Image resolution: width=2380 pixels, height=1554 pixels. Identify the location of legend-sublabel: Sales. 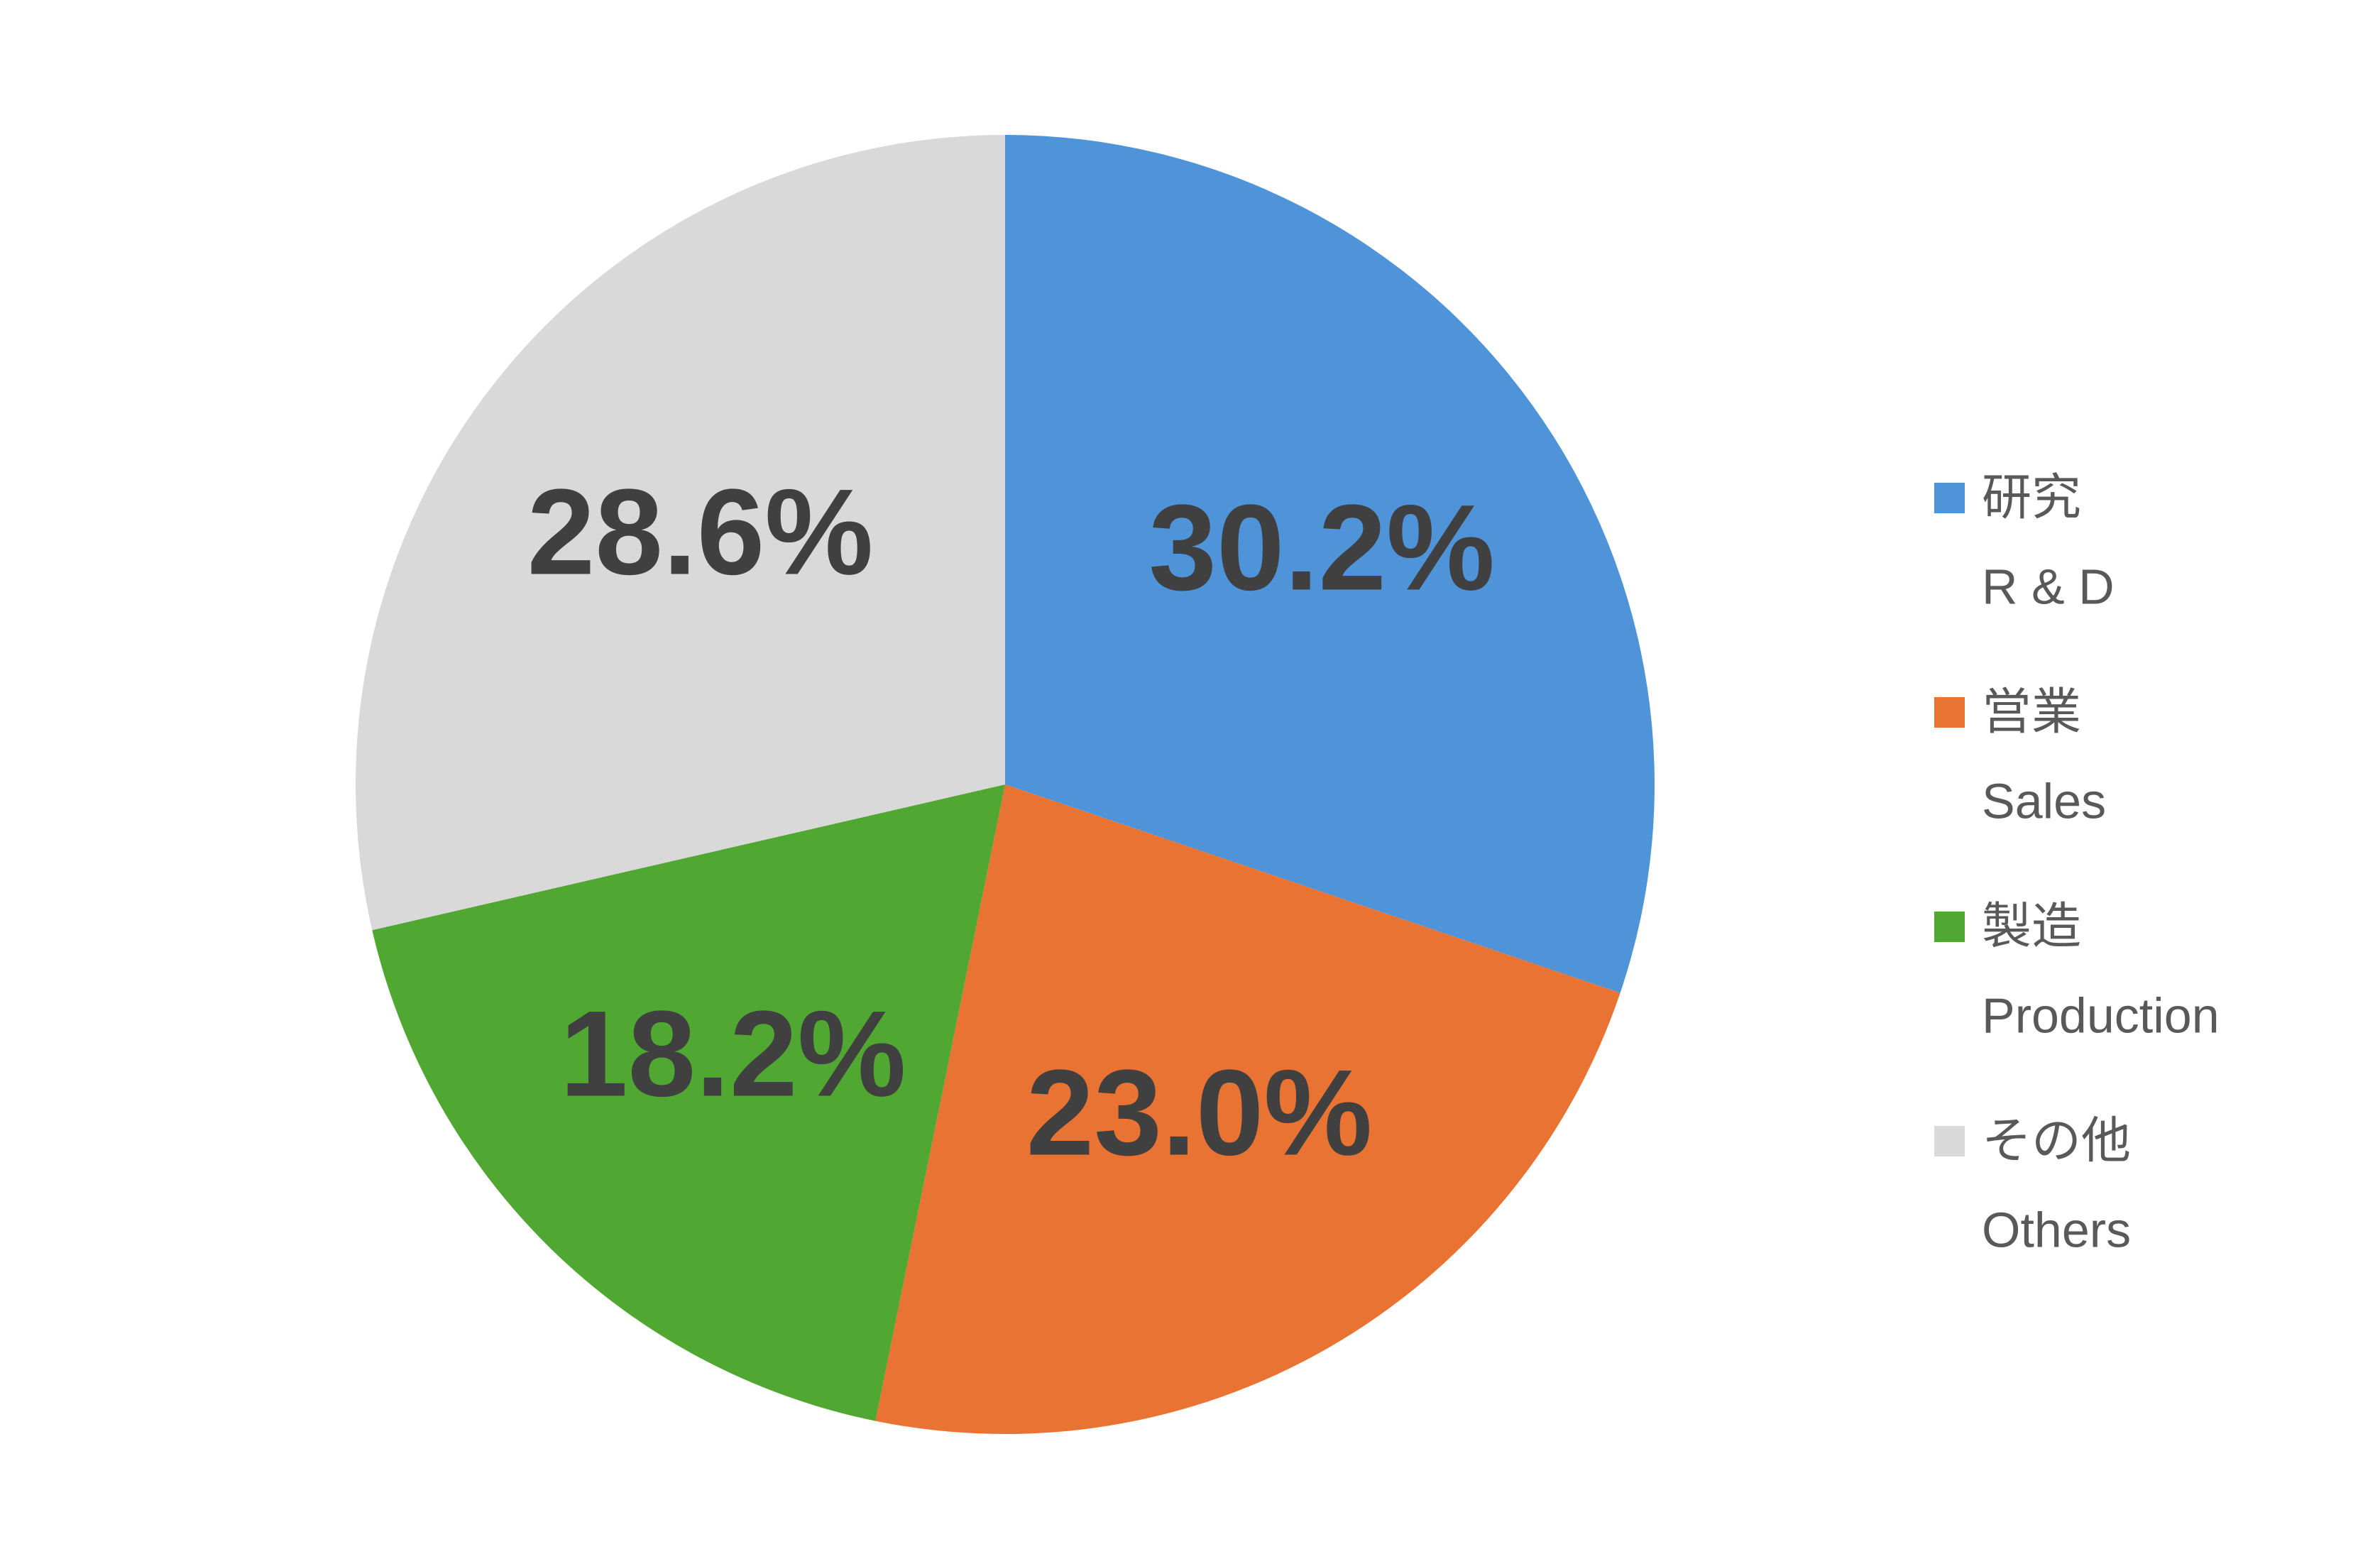
(2044, 800).